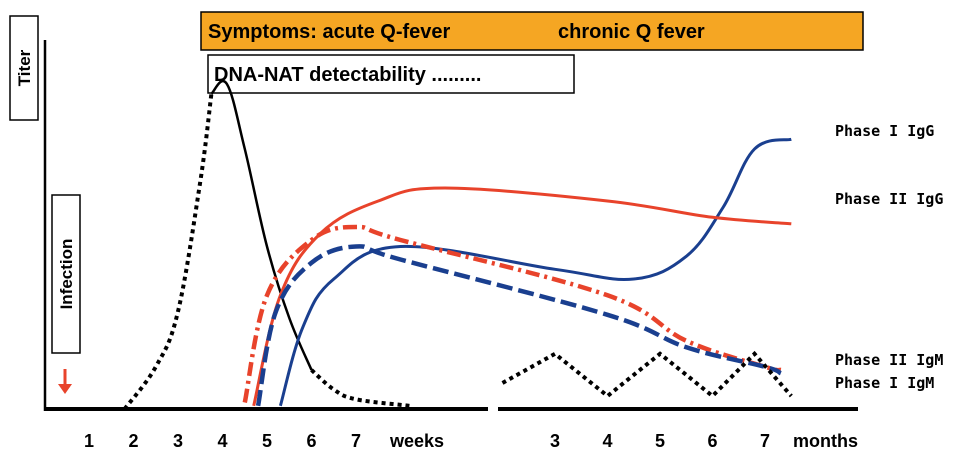 Image resolution: width=975 pixels, height=453 pixels. Describe the element at coordinates (647, 374) in the screenshot. I see `series-chronic-dna-nat` at that location.